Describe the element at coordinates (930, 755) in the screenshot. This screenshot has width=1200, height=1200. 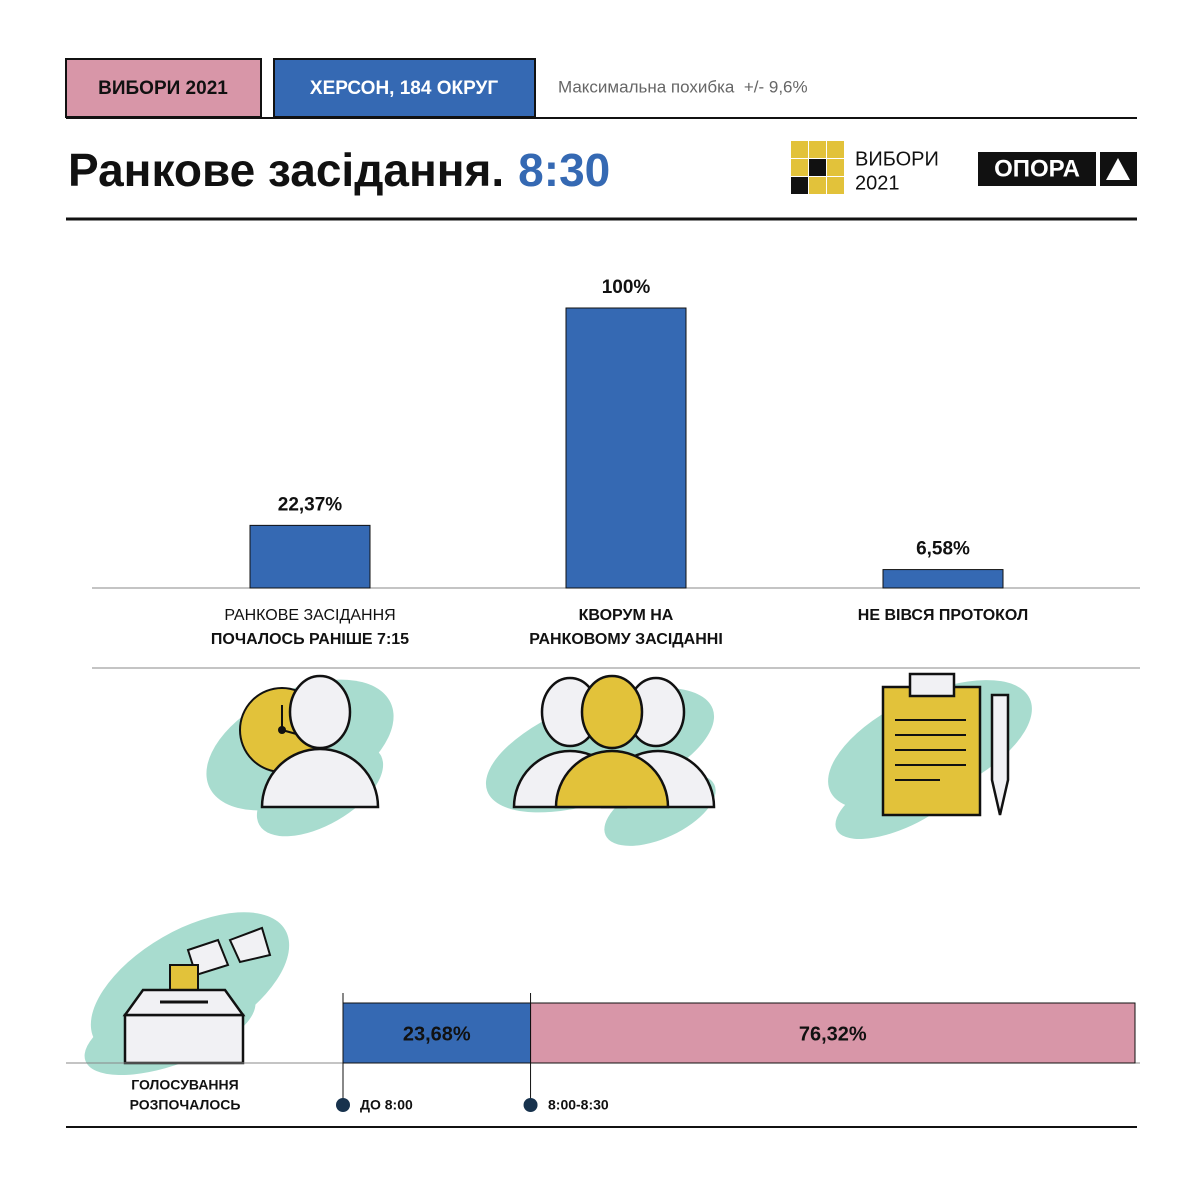
I see `icon-protocol` at that location.